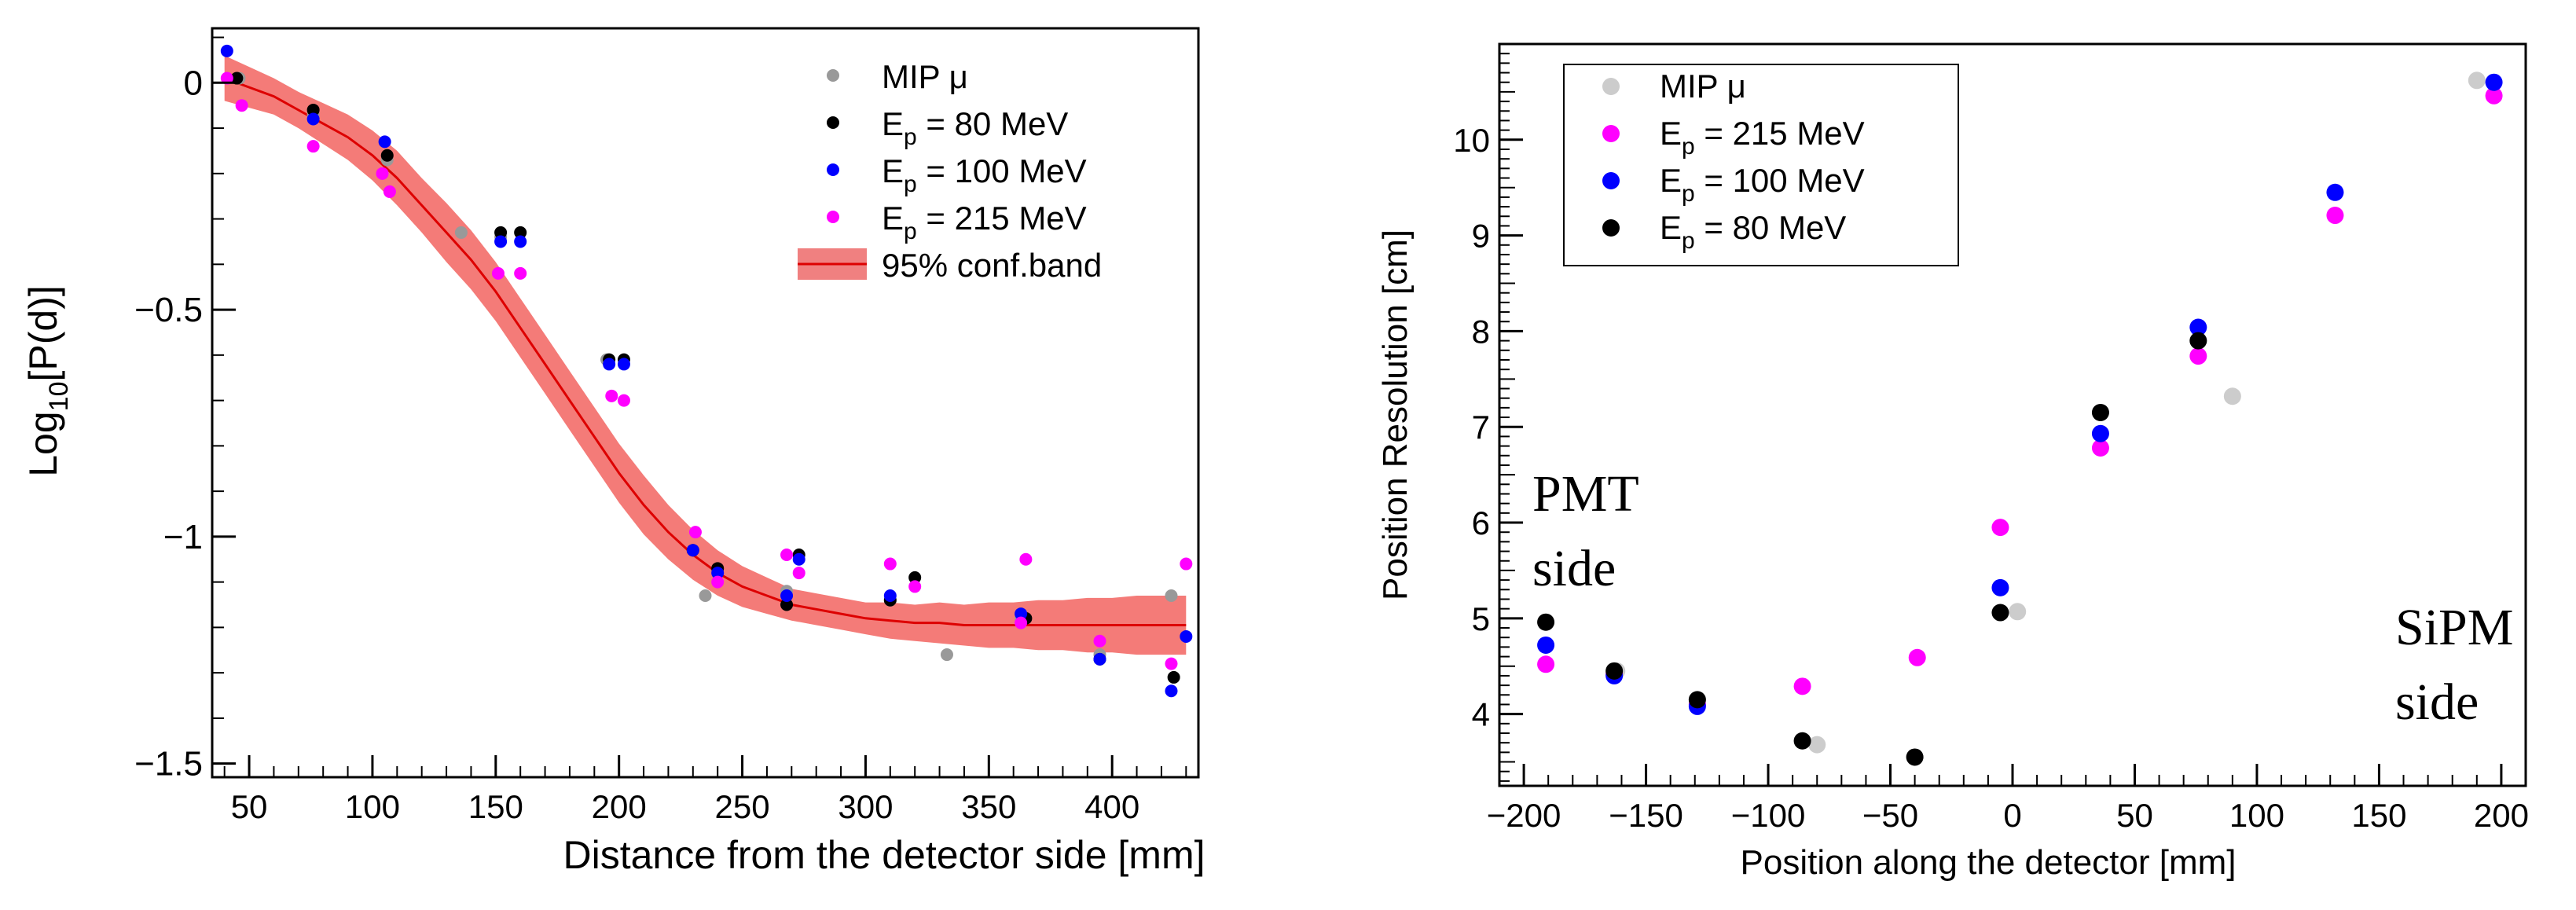 Image resolution: width=2576 pixels, height=910 pixels. Describe the element at coordinates (619, 806) in the screenshot. I see `x-tick-label: 200` at that location.